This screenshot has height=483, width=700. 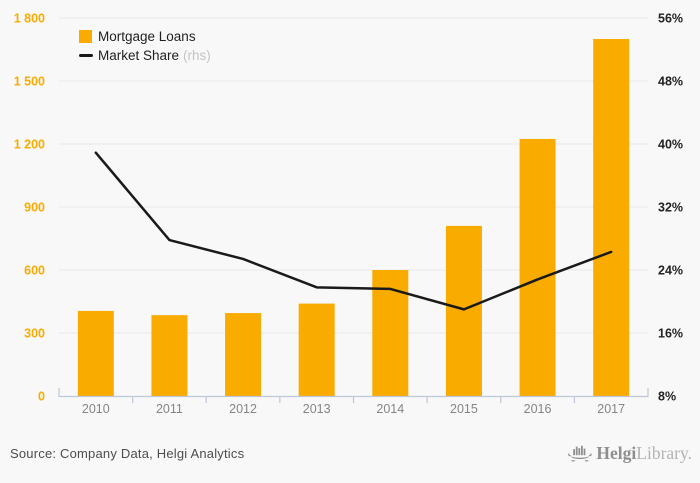 I want to click on helgi-ship-icon, so click(x=580, y=453).